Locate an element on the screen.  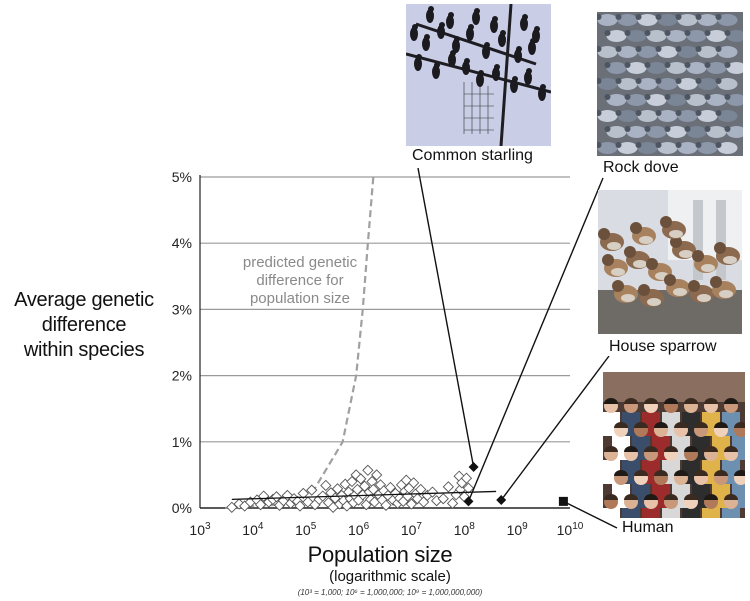
crowd-photo is located at coordinates (674, 445).